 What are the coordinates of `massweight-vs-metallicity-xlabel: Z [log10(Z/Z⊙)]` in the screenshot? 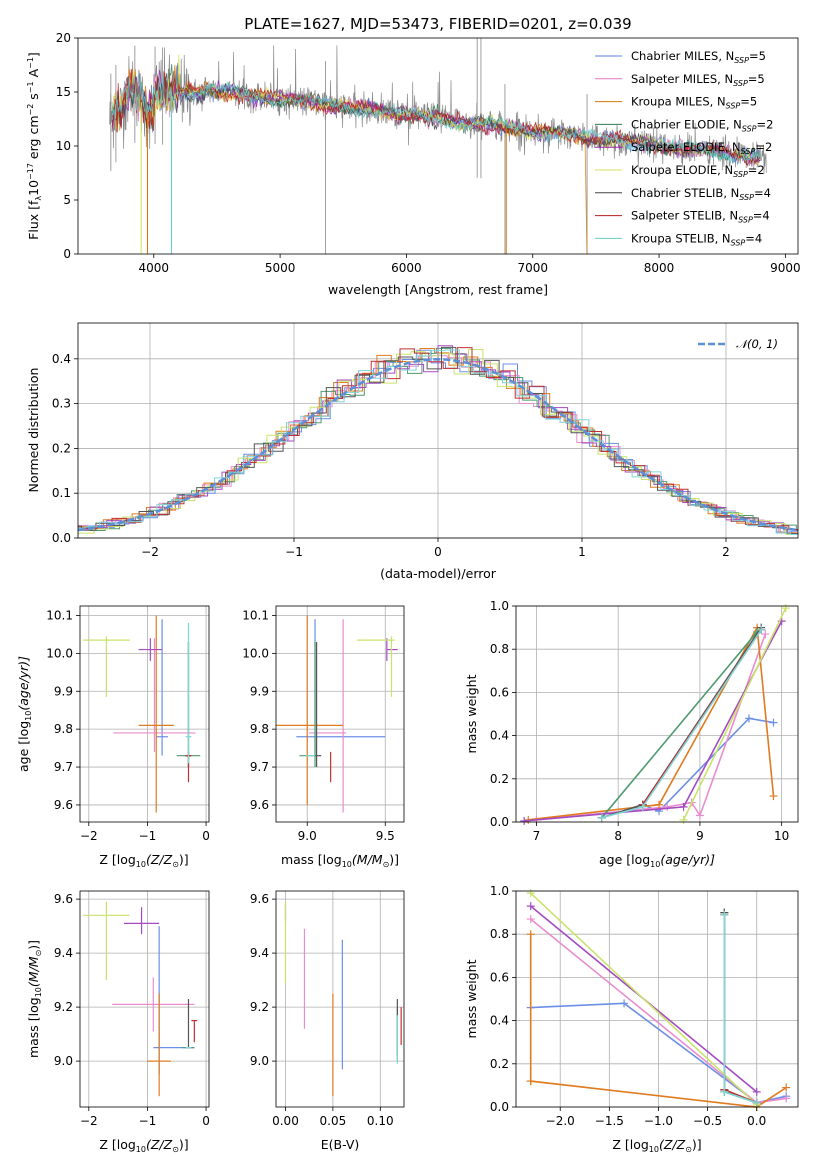 It's located at (656, 1145).